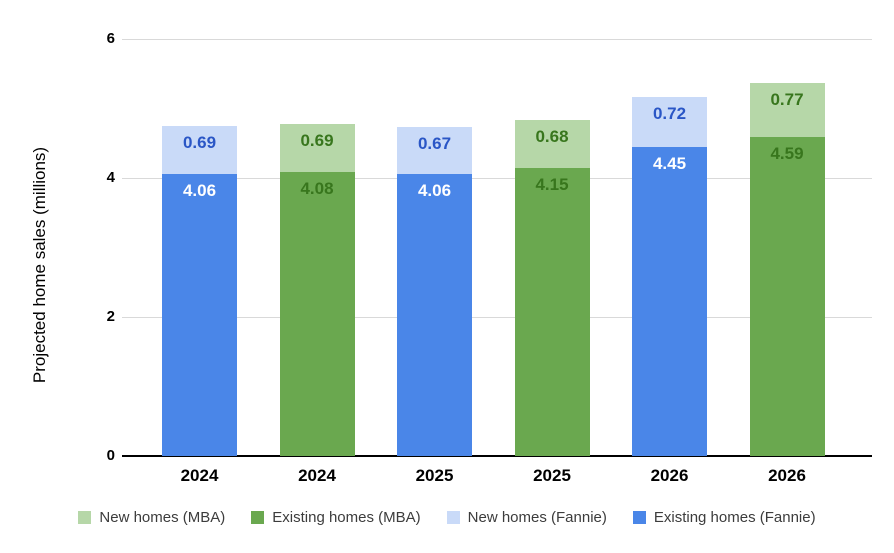  What do you see at coordinates (669, 163) in the screenshot?
I see `bar-value-label-existing: 4.45` at bounding box center [669, 163].